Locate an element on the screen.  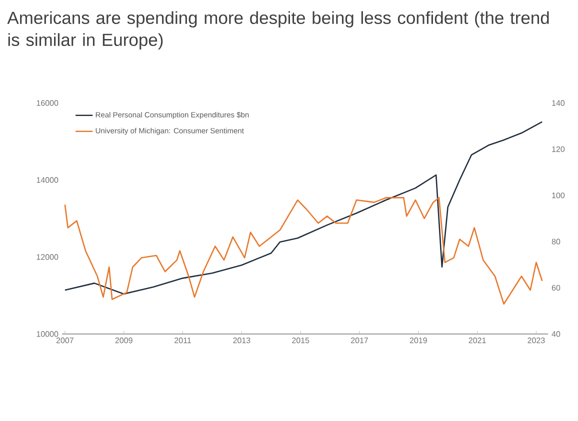
chart-title: Americans are spending more despite being less confident (the trend is similar in Europe) is located at coordinates (278, 30).